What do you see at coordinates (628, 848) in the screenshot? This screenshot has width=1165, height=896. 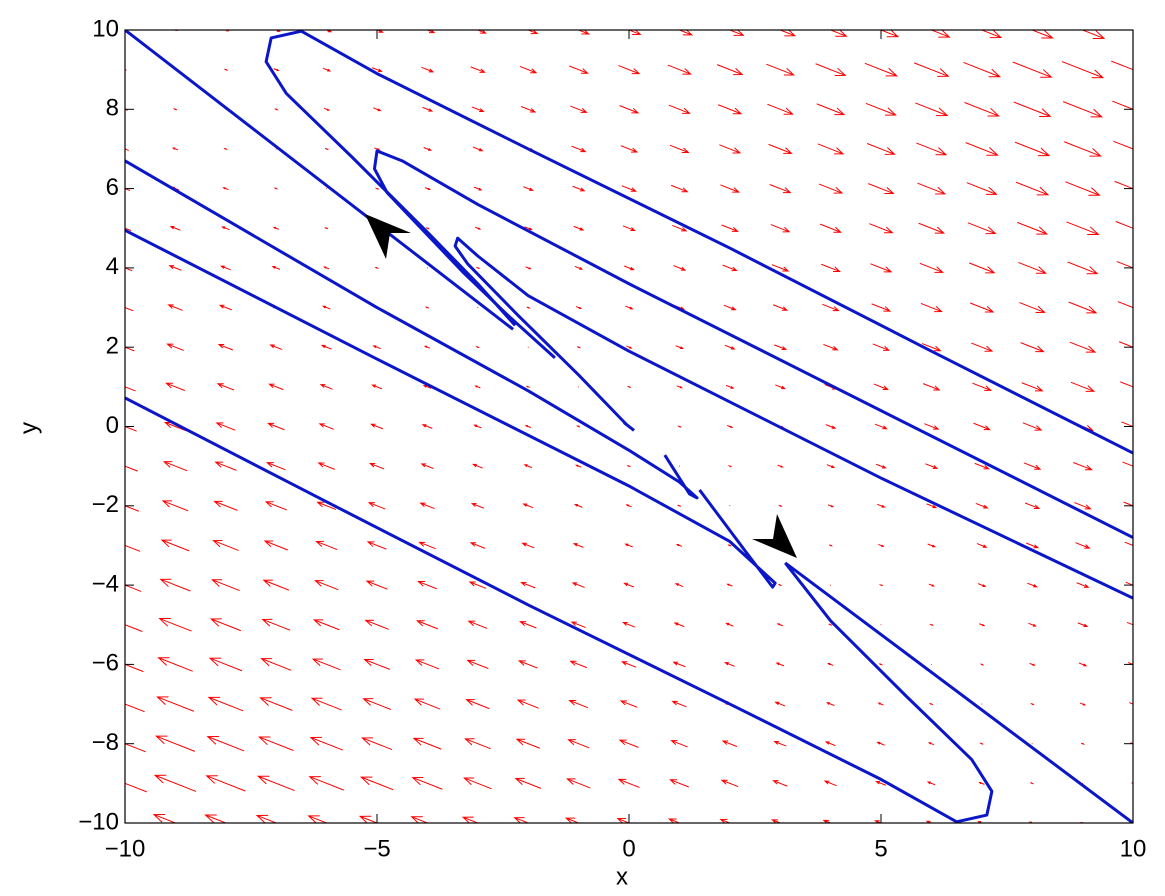 I see `x-tick-label: 0` at bounding box center [628, 848].